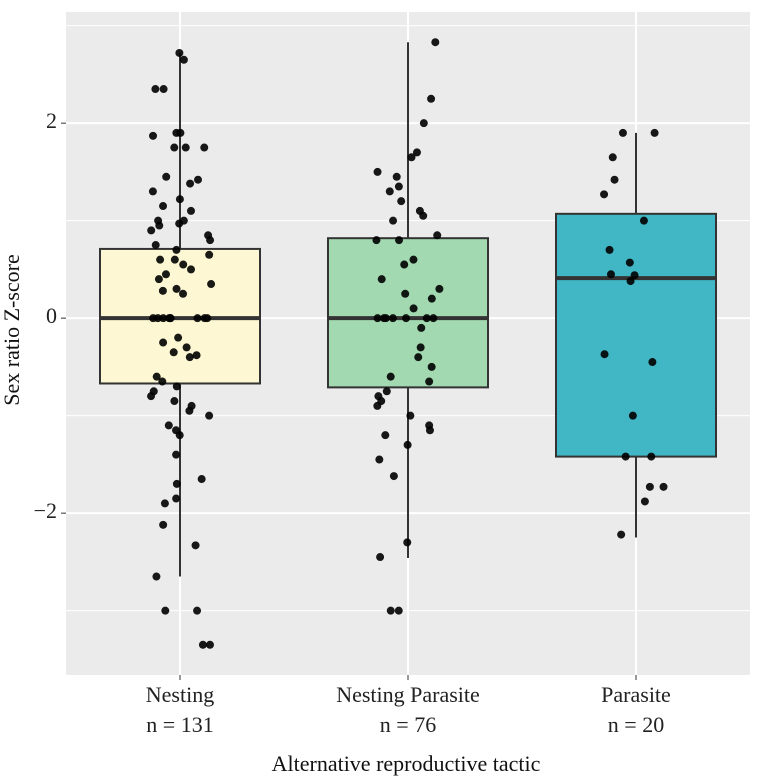 The image size is (759, 781). I want to click on n-label: n = 76, so click(408, 724).